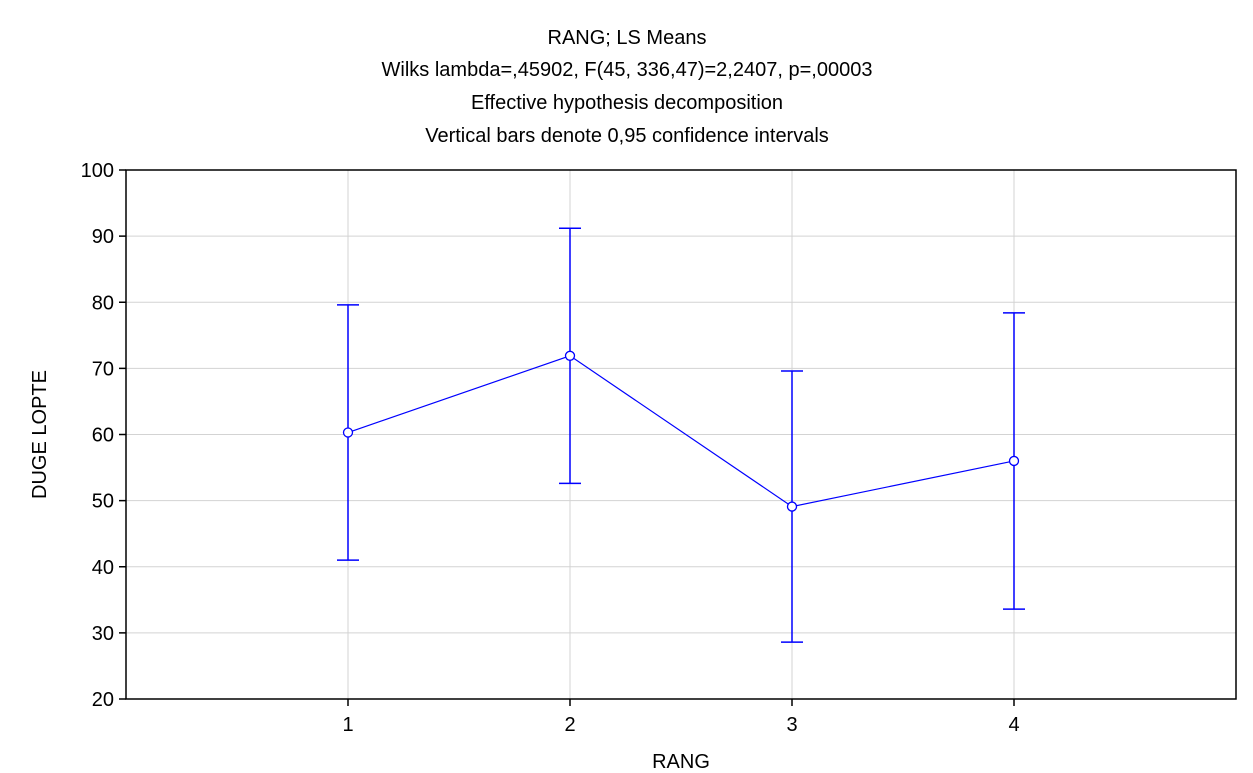 The image size is (1253, 773). I want to click on y-tick-label: 100, so click(97, 171).